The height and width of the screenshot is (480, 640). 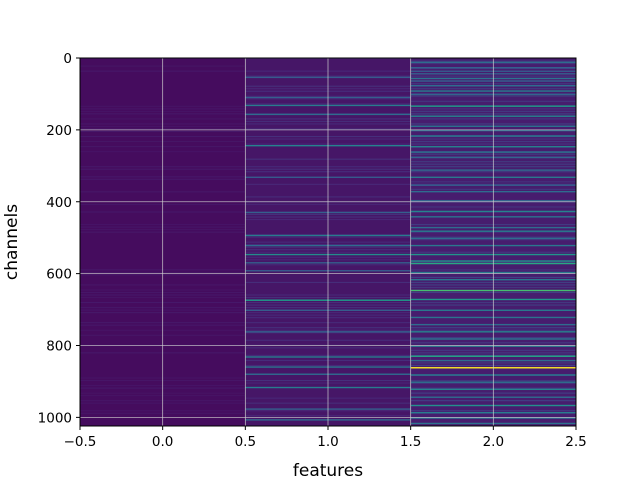 What do you see at coordinates (245, 442) in the screenshot?
I see `x-tick-label: 0.5` at bounding box center [245, 442].